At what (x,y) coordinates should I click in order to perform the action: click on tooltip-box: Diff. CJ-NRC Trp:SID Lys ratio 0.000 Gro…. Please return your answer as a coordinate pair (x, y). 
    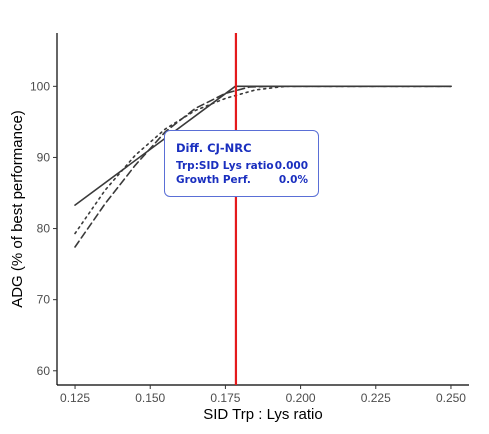
    Looking at the image, I should click on (241, 163).